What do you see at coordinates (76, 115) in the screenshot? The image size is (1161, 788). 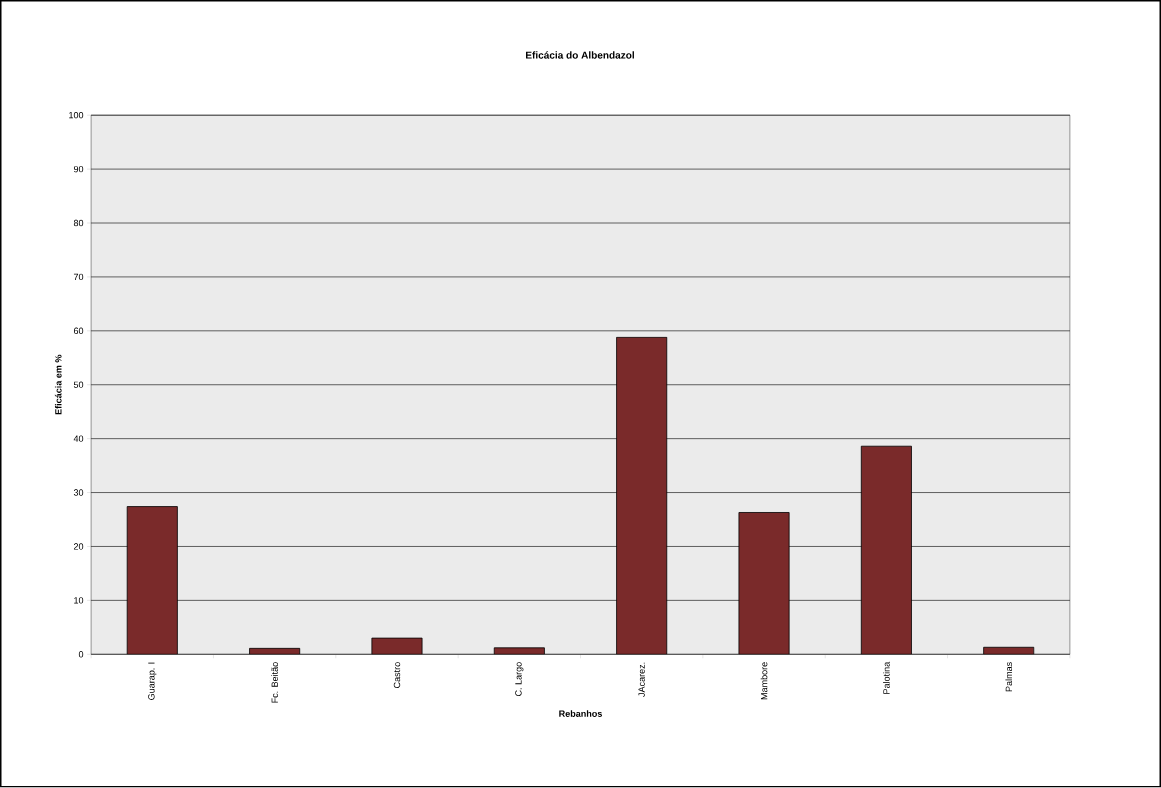 I see `y-tick-label: 100` at bounding box center [76, 115].